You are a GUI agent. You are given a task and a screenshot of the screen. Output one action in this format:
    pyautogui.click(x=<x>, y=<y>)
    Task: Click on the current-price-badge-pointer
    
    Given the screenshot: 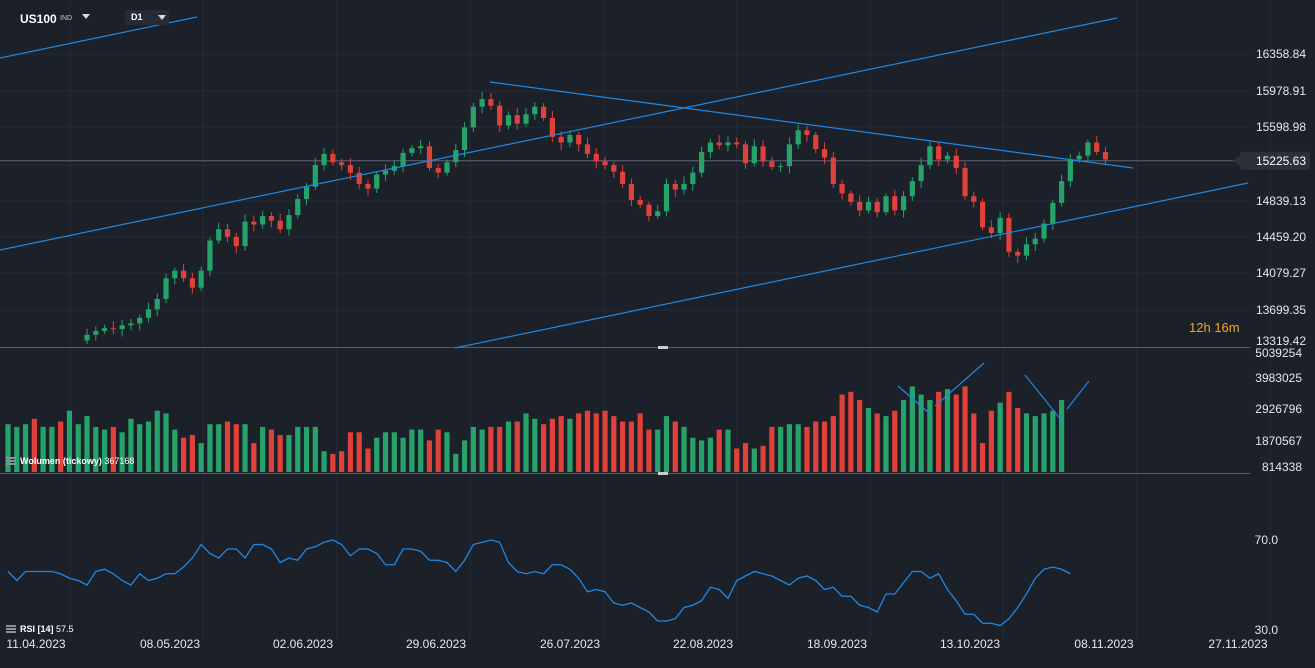 What is the action you would take?
    pyautogui.click(x=1236, y=160)
    